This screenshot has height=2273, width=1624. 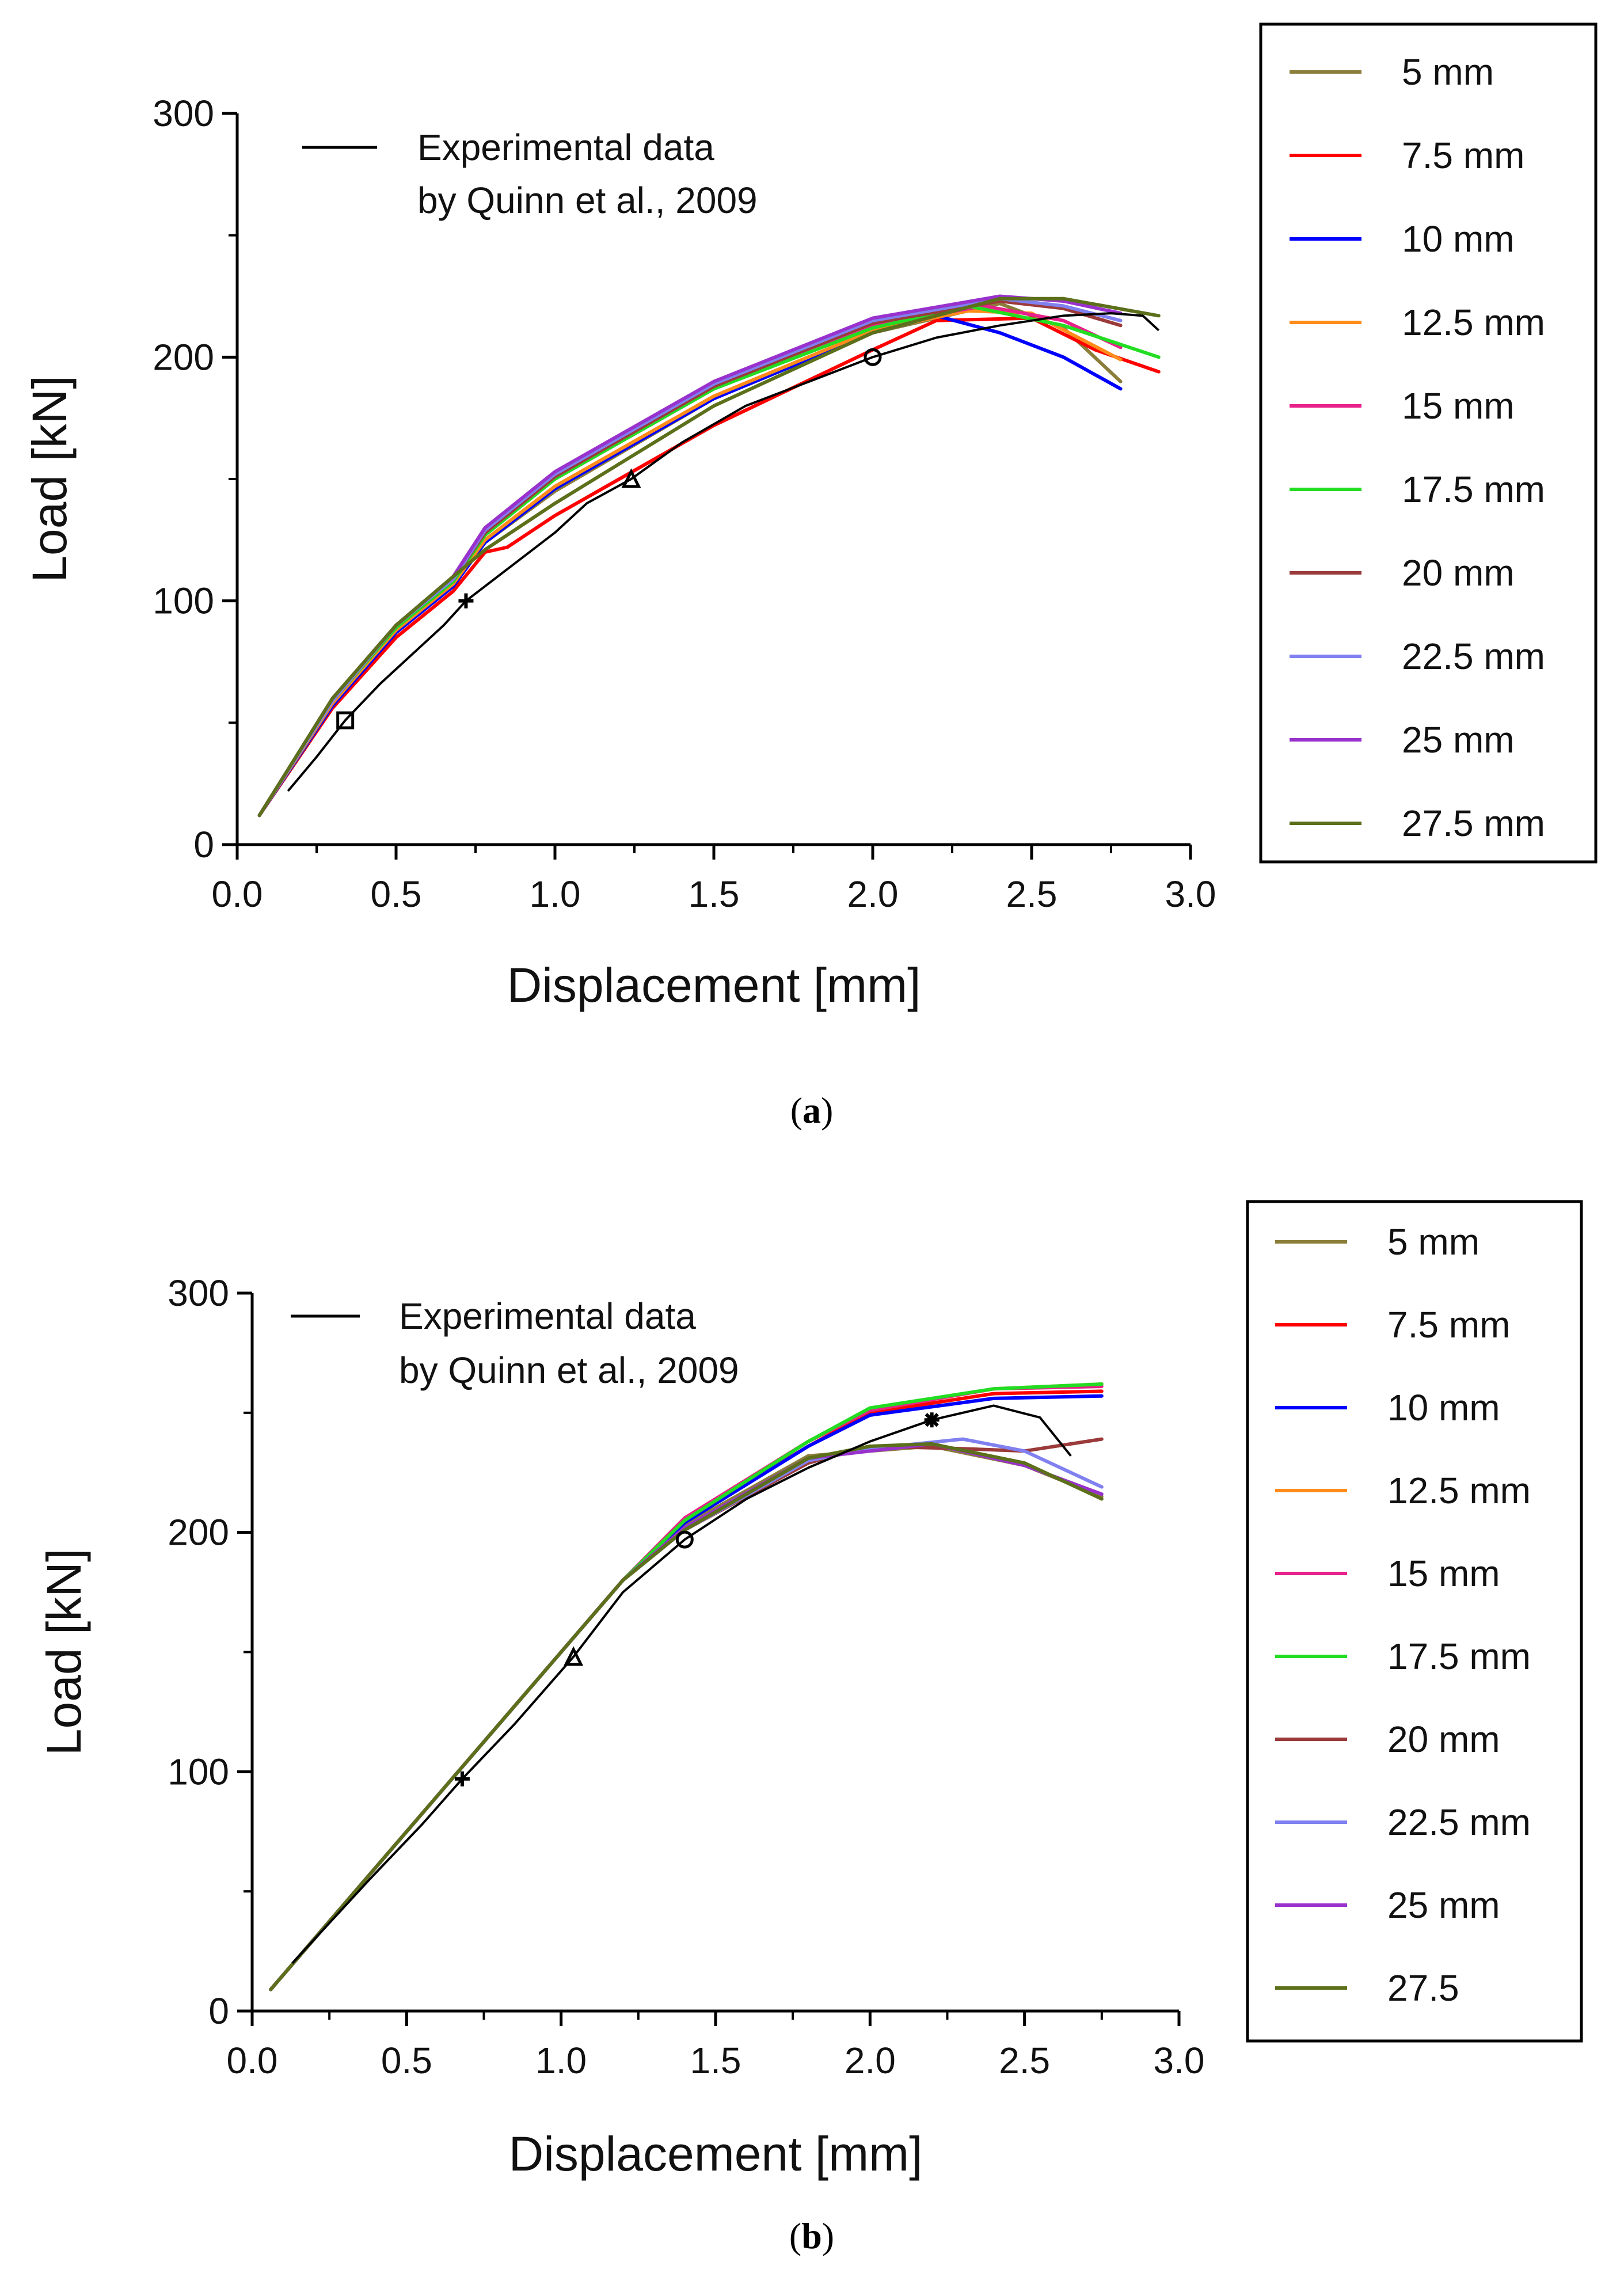 What do you see at coordinates (1423, 1988) in the screenshot?
I see `legend-item-label: 27.5` at bounding box center [1423, 1988].